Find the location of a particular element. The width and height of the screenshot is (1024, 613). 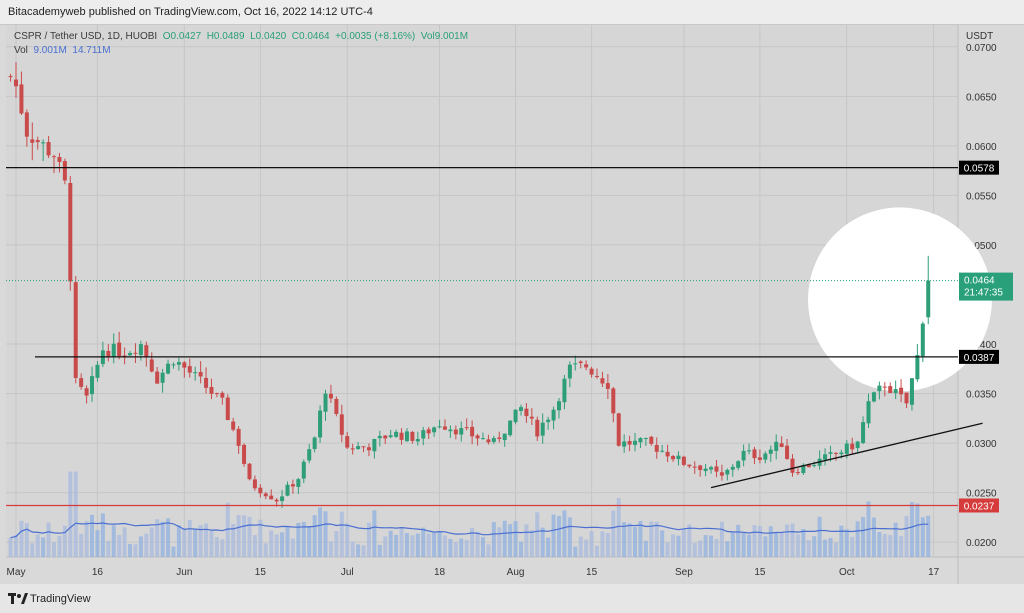

symbol-label: CSPR / Tether USD, 1D, HUOBI is located at coordinates (86, 36).